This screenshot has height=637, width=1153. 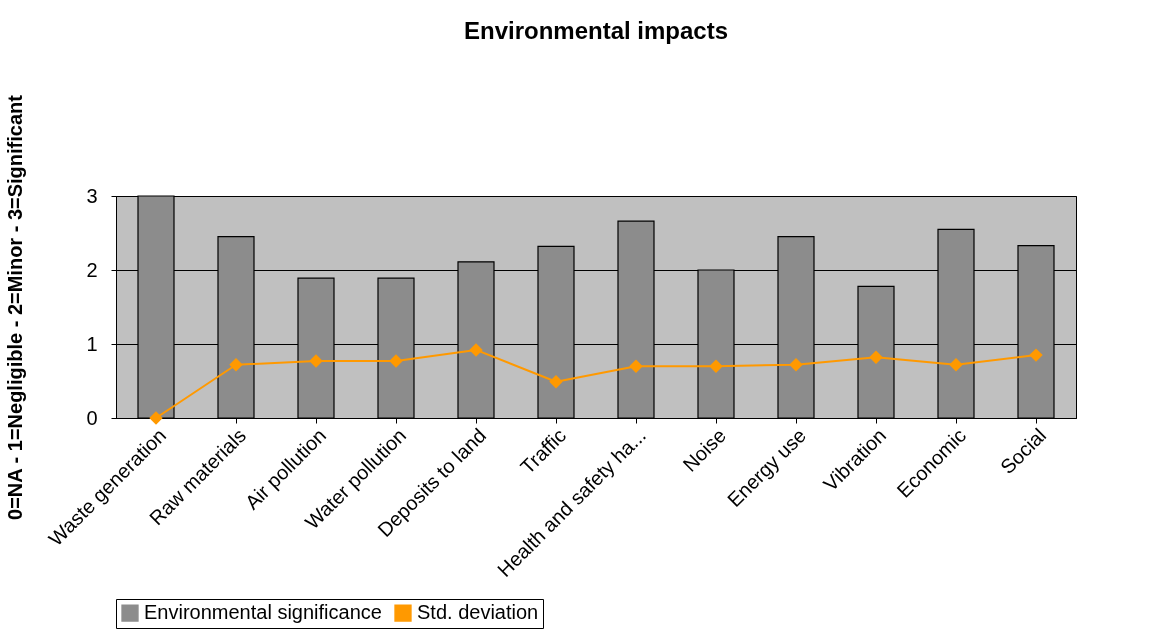 What do you see at coordinates (263, 612) in the screenshot?
I see `legend-label: Environmental significance` at bounding box center [263, 612].